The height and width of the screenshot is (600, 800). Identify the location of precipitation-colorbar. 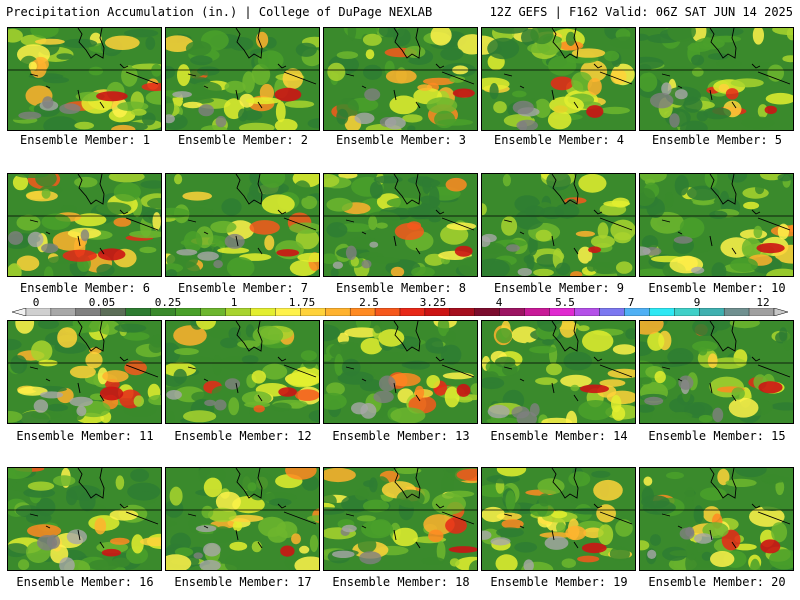
(400, 312).